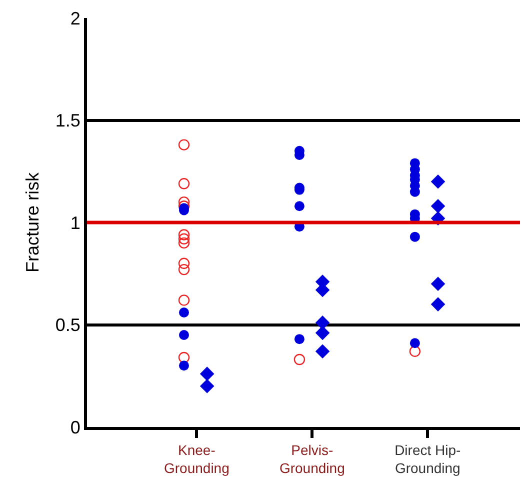 The image size is (523, 485). I want to click on y-tick-label: 1.5, so click(67, 120).